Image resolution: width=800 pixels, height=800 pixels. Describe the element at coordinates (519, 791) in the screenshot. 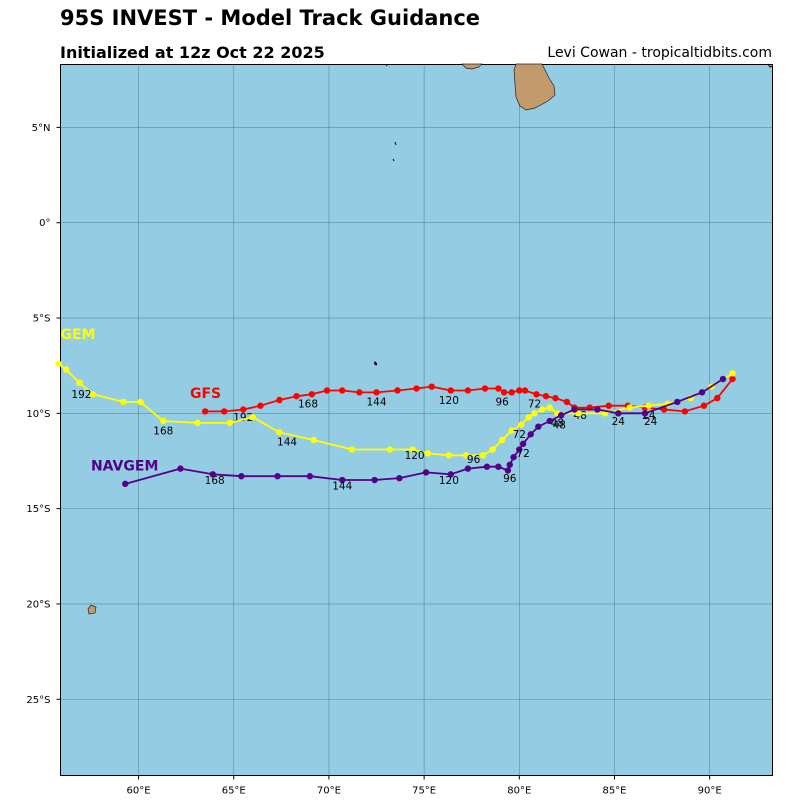

I see `x-tick-label: 80°E` at that location.